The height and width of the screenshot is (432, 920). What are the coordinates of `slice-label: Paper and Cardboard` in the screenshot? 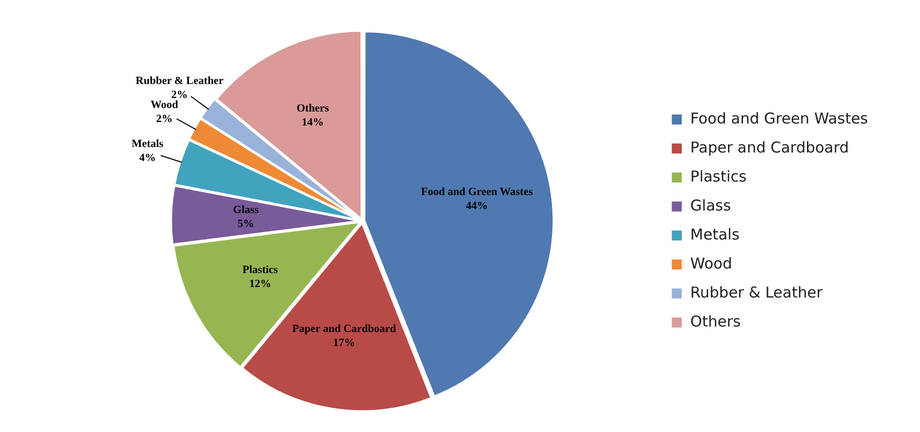 It's located at (344, 328).